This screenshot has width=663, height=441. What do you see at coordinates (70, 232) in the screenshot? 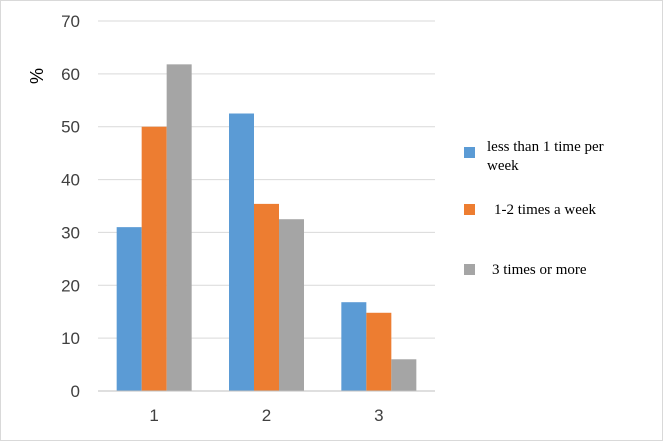
I see `y-tick-label: 30` at bounding box center [70, 232].